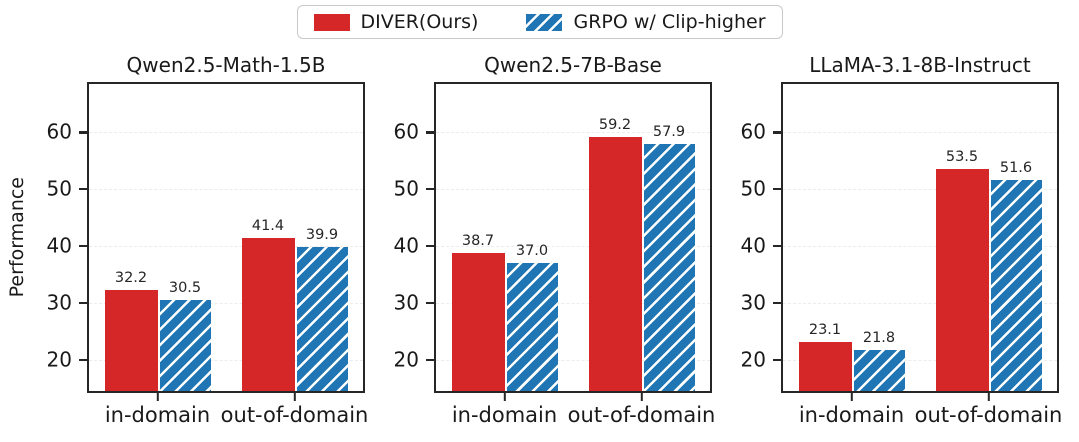 Image resolution: width=1079 pixels, height=442 pixels. What do you see at coordinates (920, 65) in the screenshot?
I see `subplot-title: LLaMA-3.1-8B-Instruct` at bounding box center [920, 65].